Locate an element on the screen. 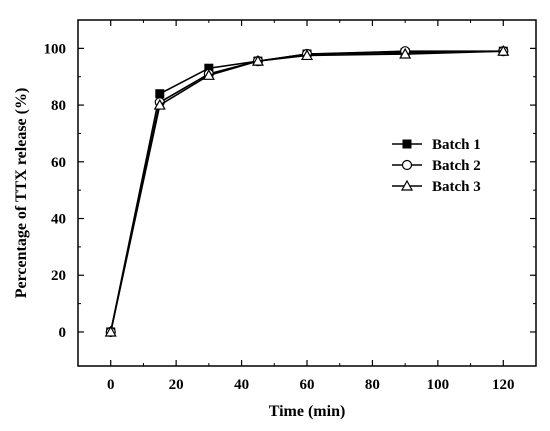 The height and width of the screenshot is (431, 550). legend: Batch 1 Batch 2 Batch 3 is located at coordinates (436, 166).